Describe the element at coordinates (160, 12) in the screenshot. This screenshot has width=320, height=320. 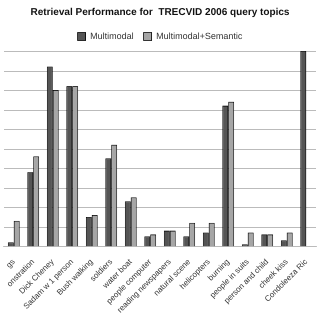
I see `chart-title: Retrieval Performance for TRECVID 2006 query topics` at that location.